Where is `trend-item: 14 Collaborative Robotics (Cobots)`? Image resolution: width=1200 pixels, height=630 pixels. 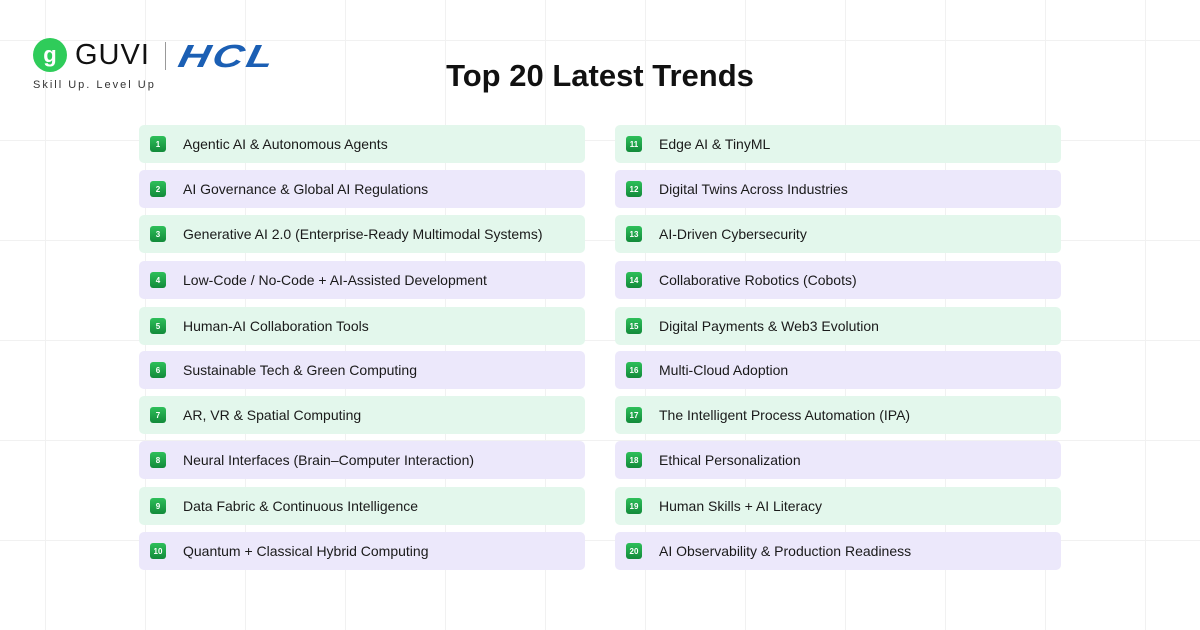
trend-item: 14 Collaborative Robotics (Cobots) is located at coordinates (838, 280).